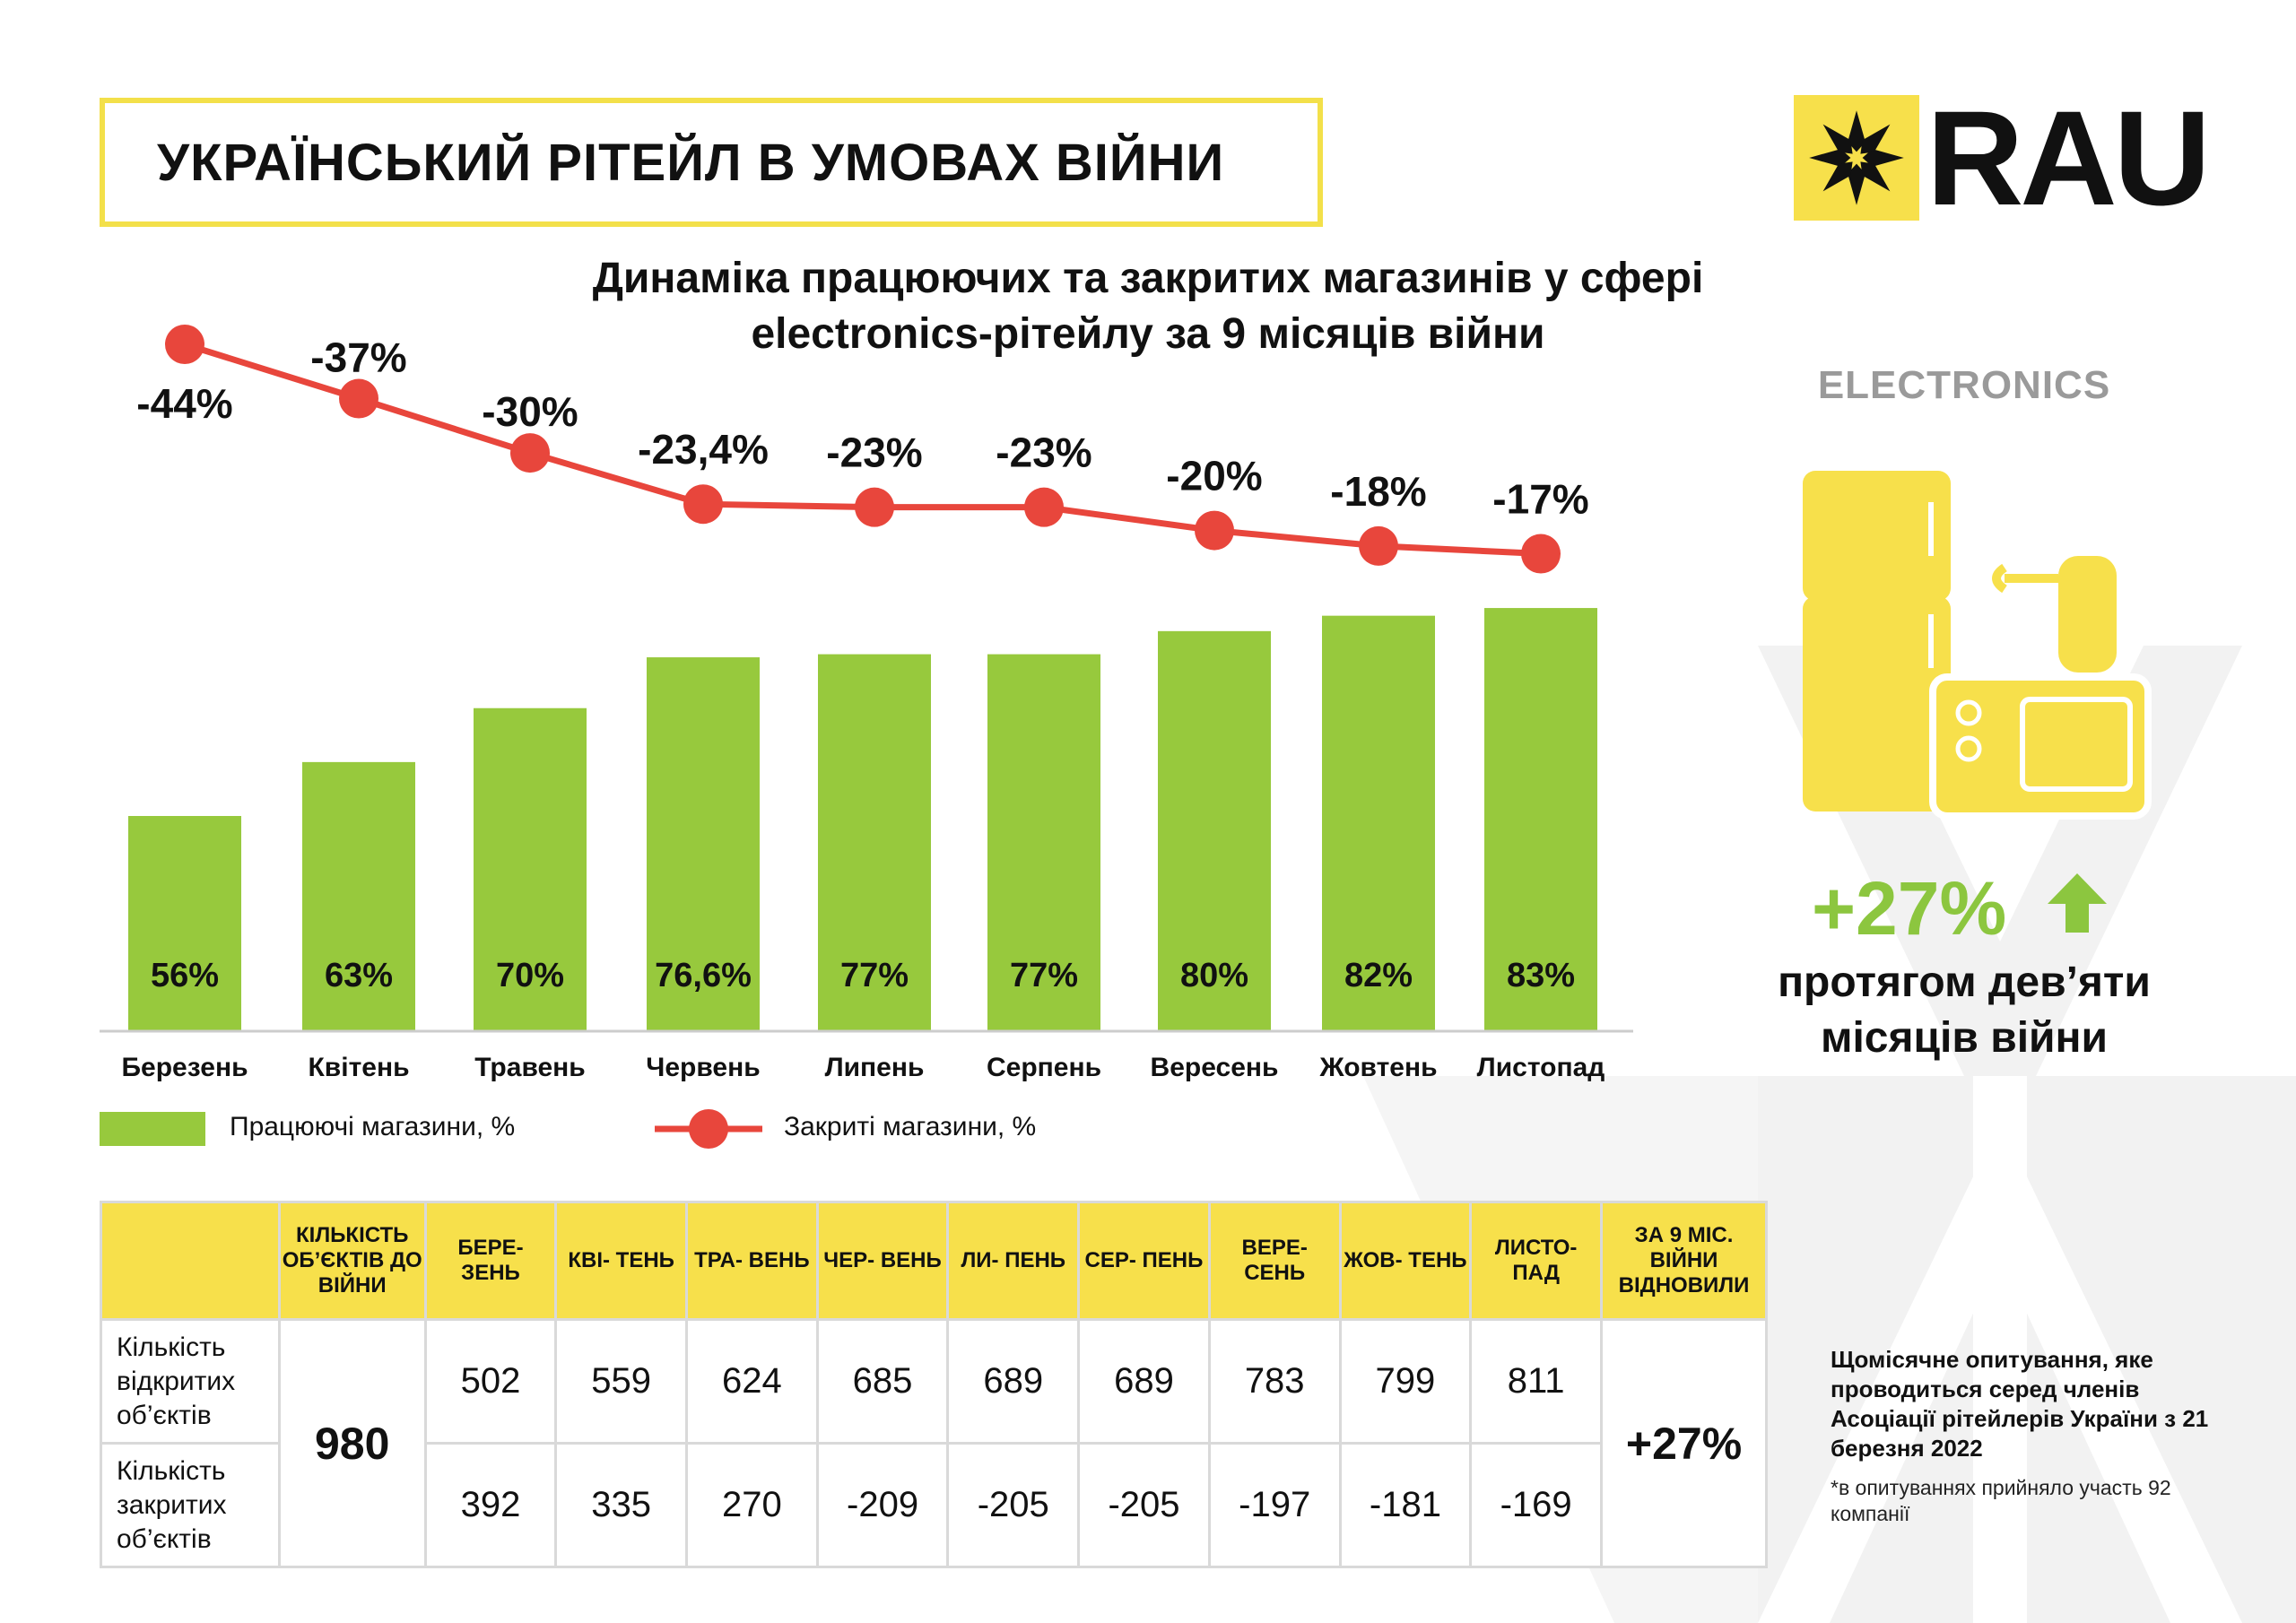 The width and height of the screenshot is (2296, 1623). What do you see at coordinates (490, 1381) in the screenshot?
I see `table-cell: 502` at bounding box center [490, 1381].